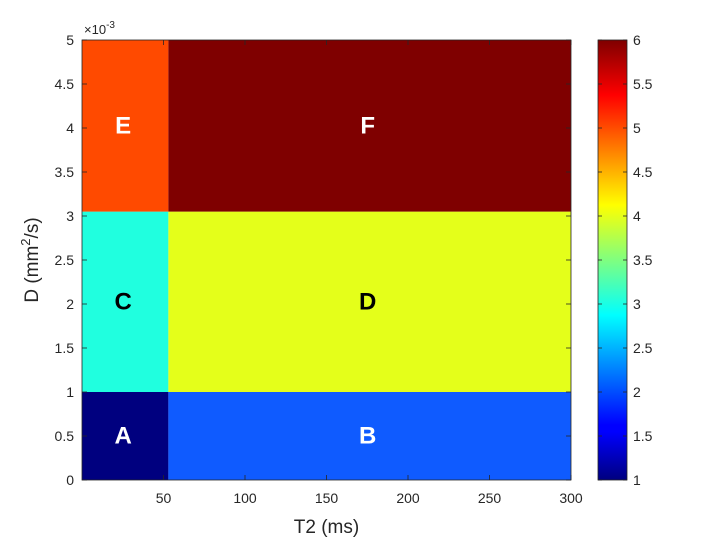 This screenshot has height=540, width=721. I want to click on y-axis-multiplier: ×10⁻³, so click(99, 28).